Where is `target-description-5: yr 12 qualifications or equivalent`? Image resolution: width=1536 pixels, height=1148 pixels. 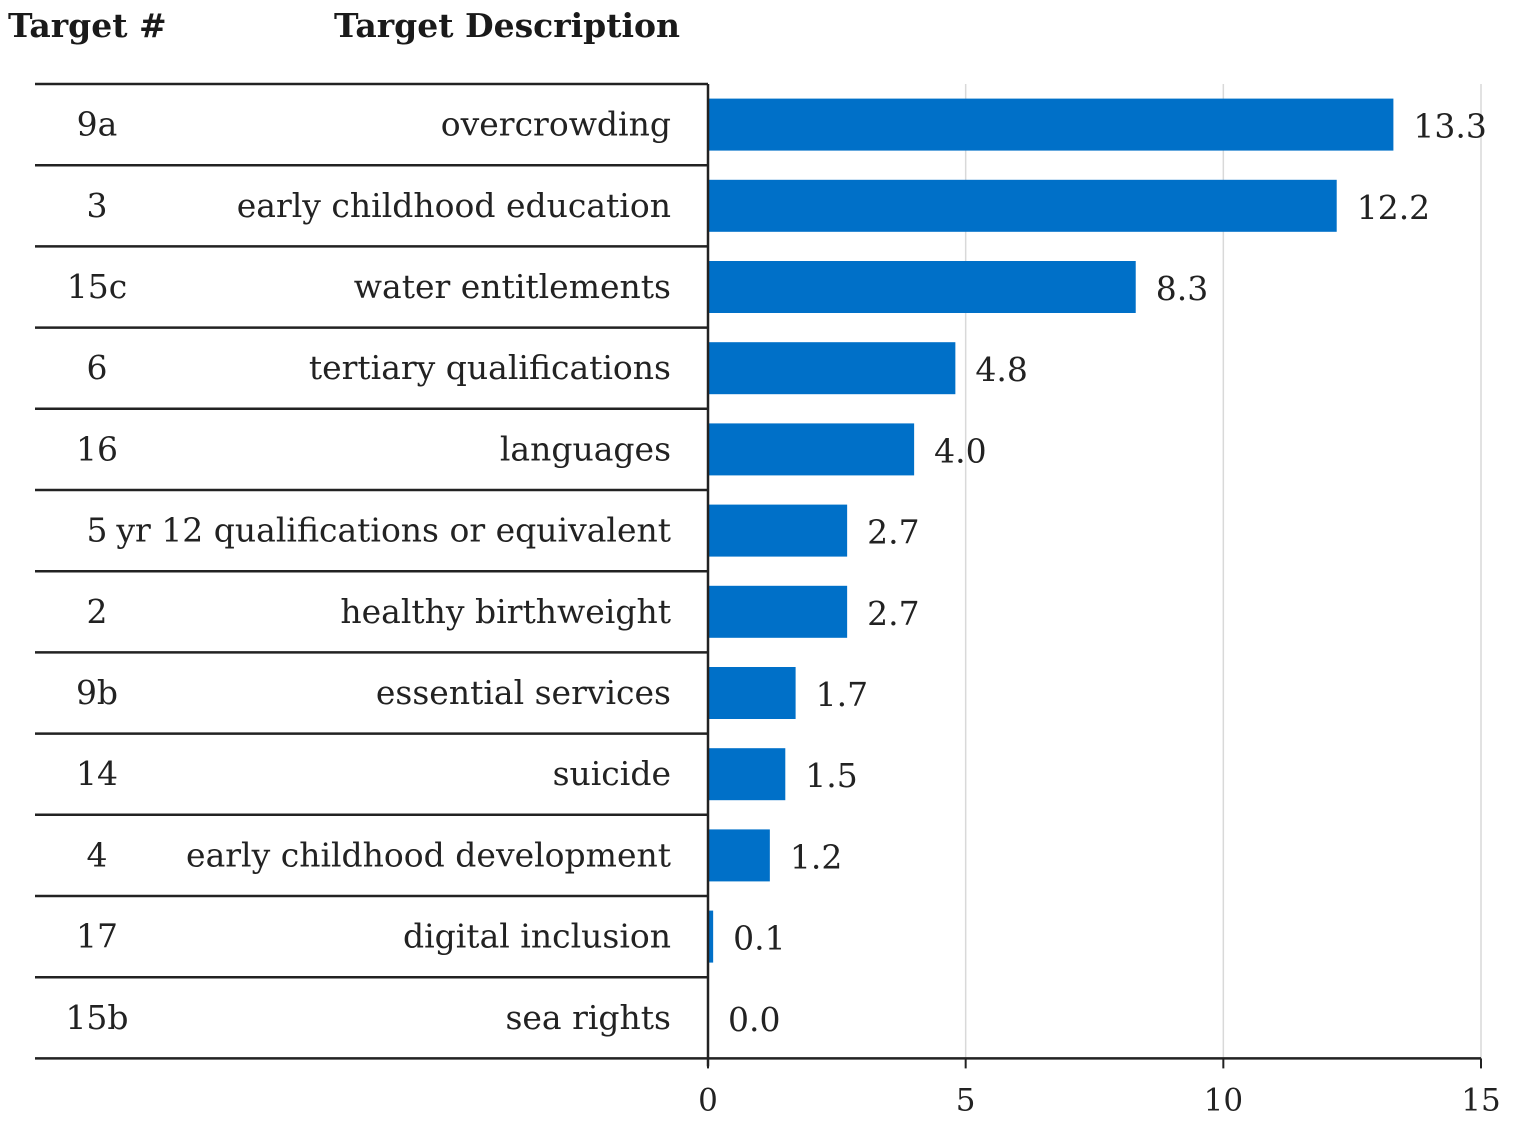
target-description-5: yr 12 qualifications or equivalent is located at coordinates (393, 530).